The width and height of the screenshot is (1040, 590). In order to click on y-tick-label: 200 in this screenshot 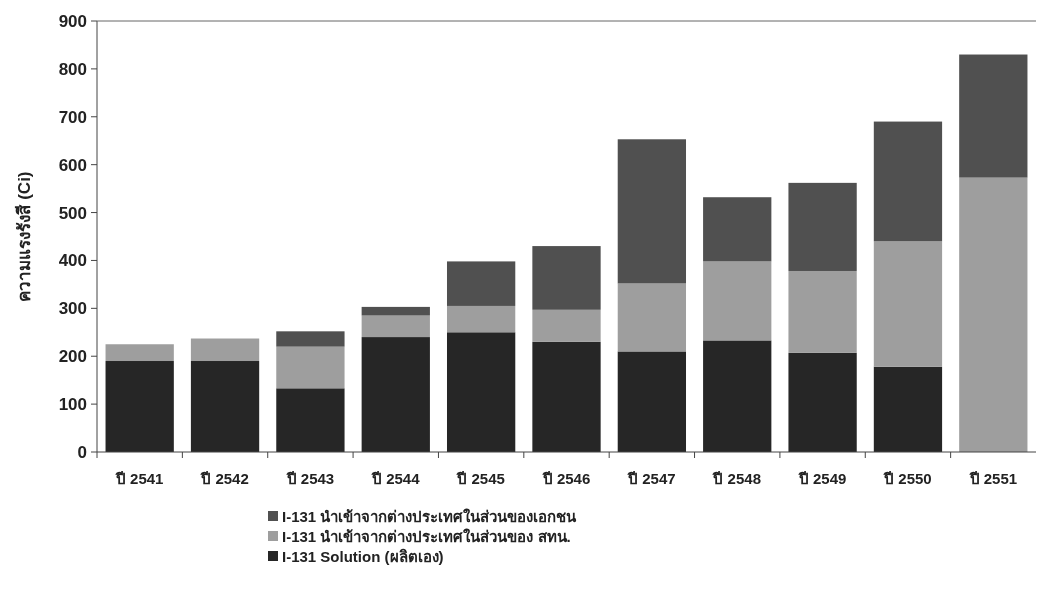, I will do `click(72, 357)`.